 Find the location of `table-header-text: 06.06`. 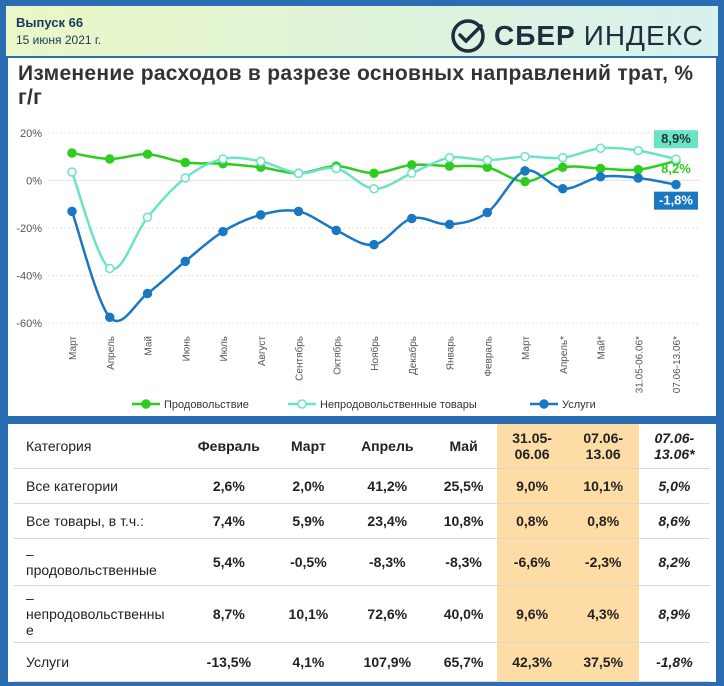

table-header-text: 06.06 is located at coordinates (532, 454).